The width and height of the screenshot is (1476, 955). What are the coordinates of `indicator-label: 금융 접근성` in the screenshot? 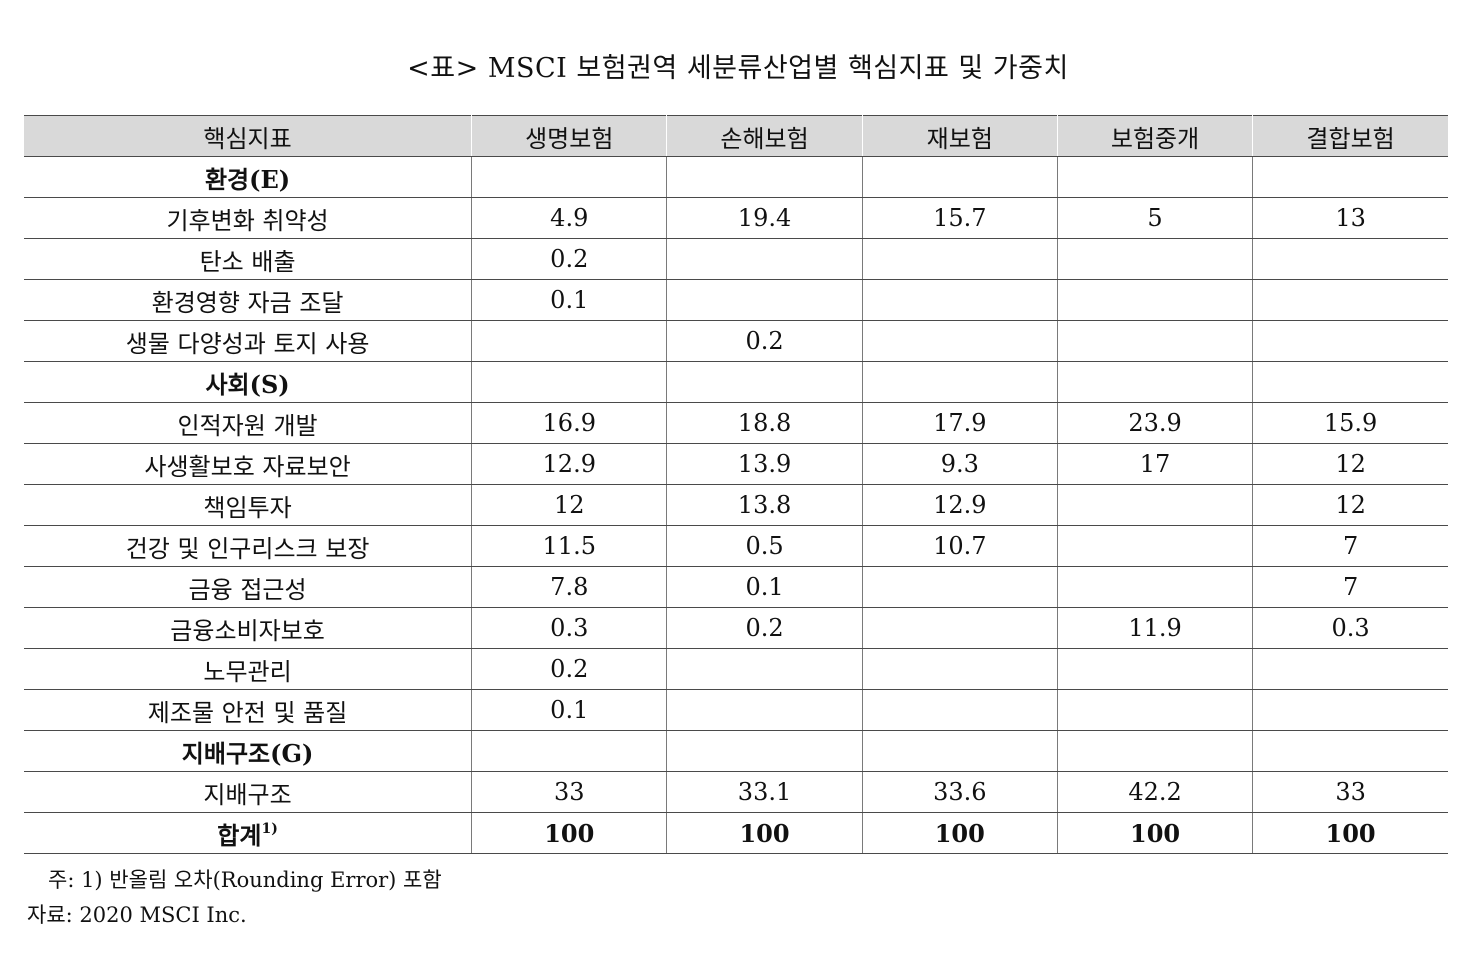 It's located at (248, 587).